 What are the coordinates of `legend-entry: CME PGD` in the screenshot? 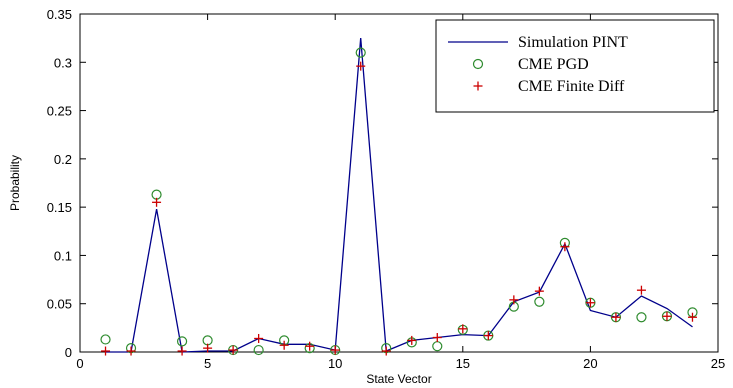 It's located at (530, 64).